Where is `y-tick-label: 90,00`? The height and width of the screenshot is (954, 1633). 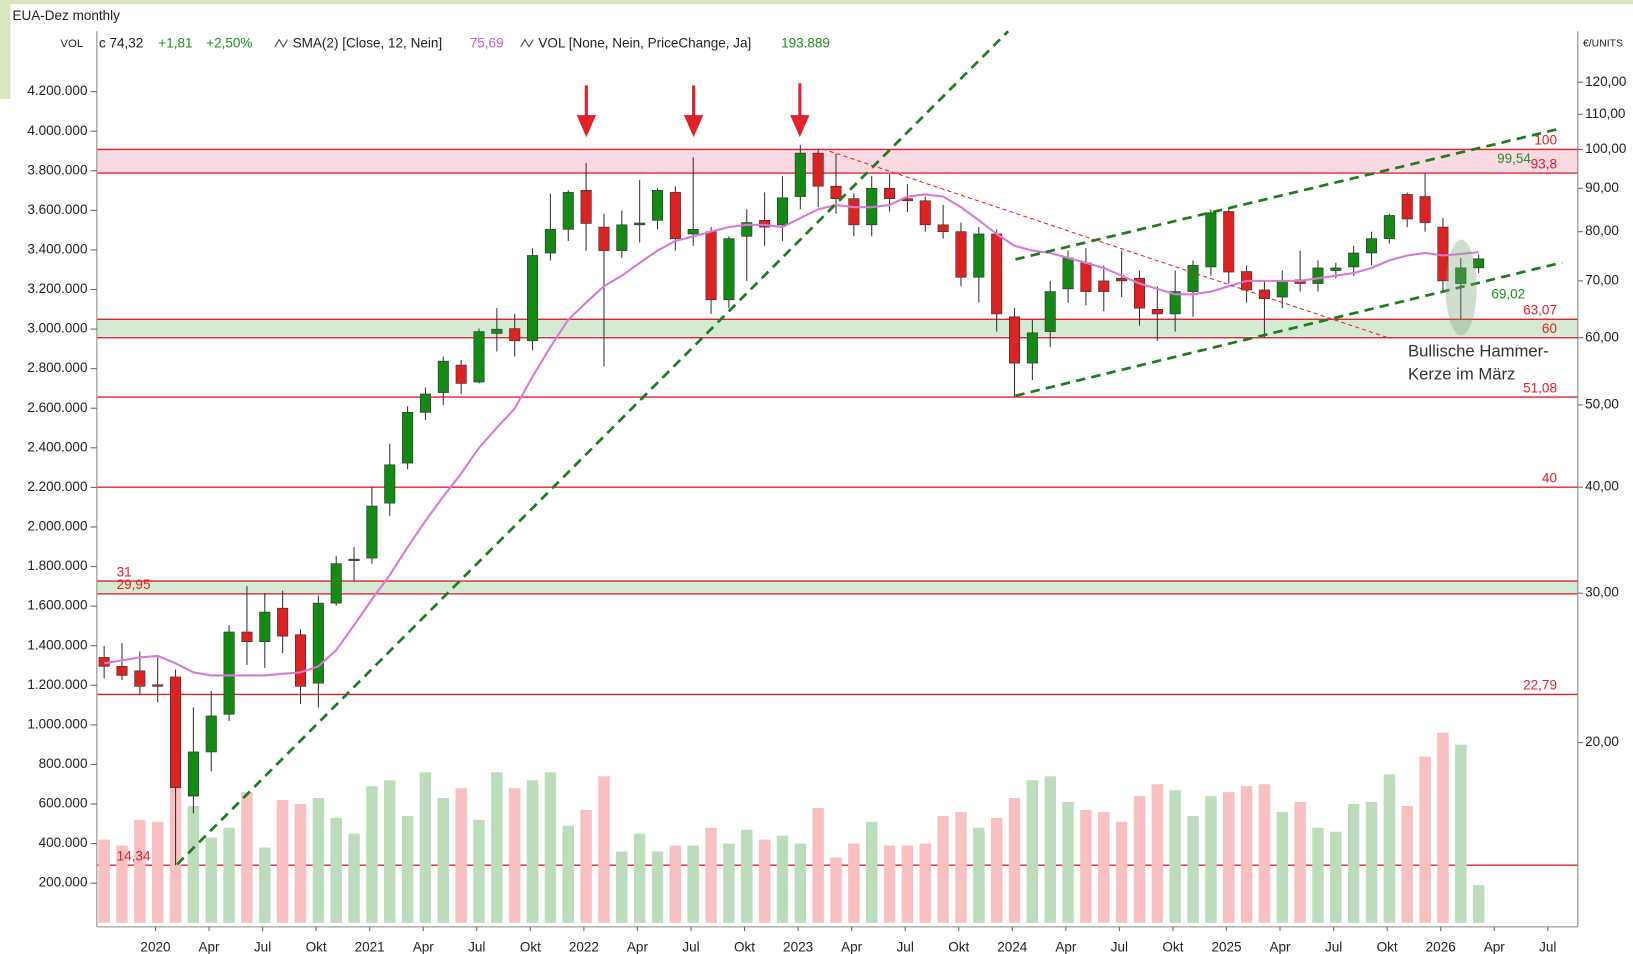 y-tick-label: 90,00 is located at coordinates (1602, 187).